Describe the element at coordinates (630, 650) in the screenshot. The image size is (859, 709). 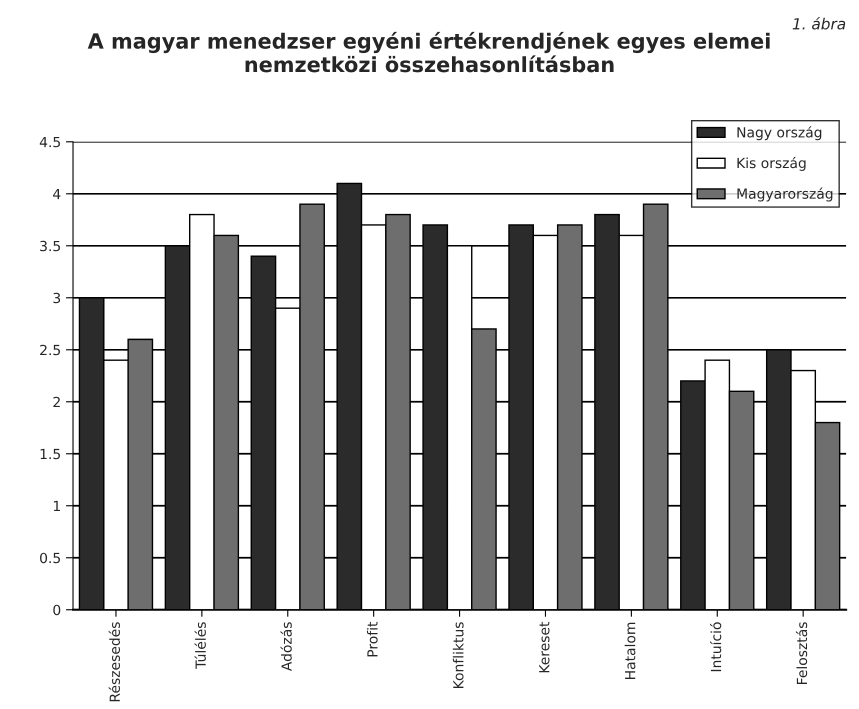
I see `x-tick-label: Hatalom` at that location.